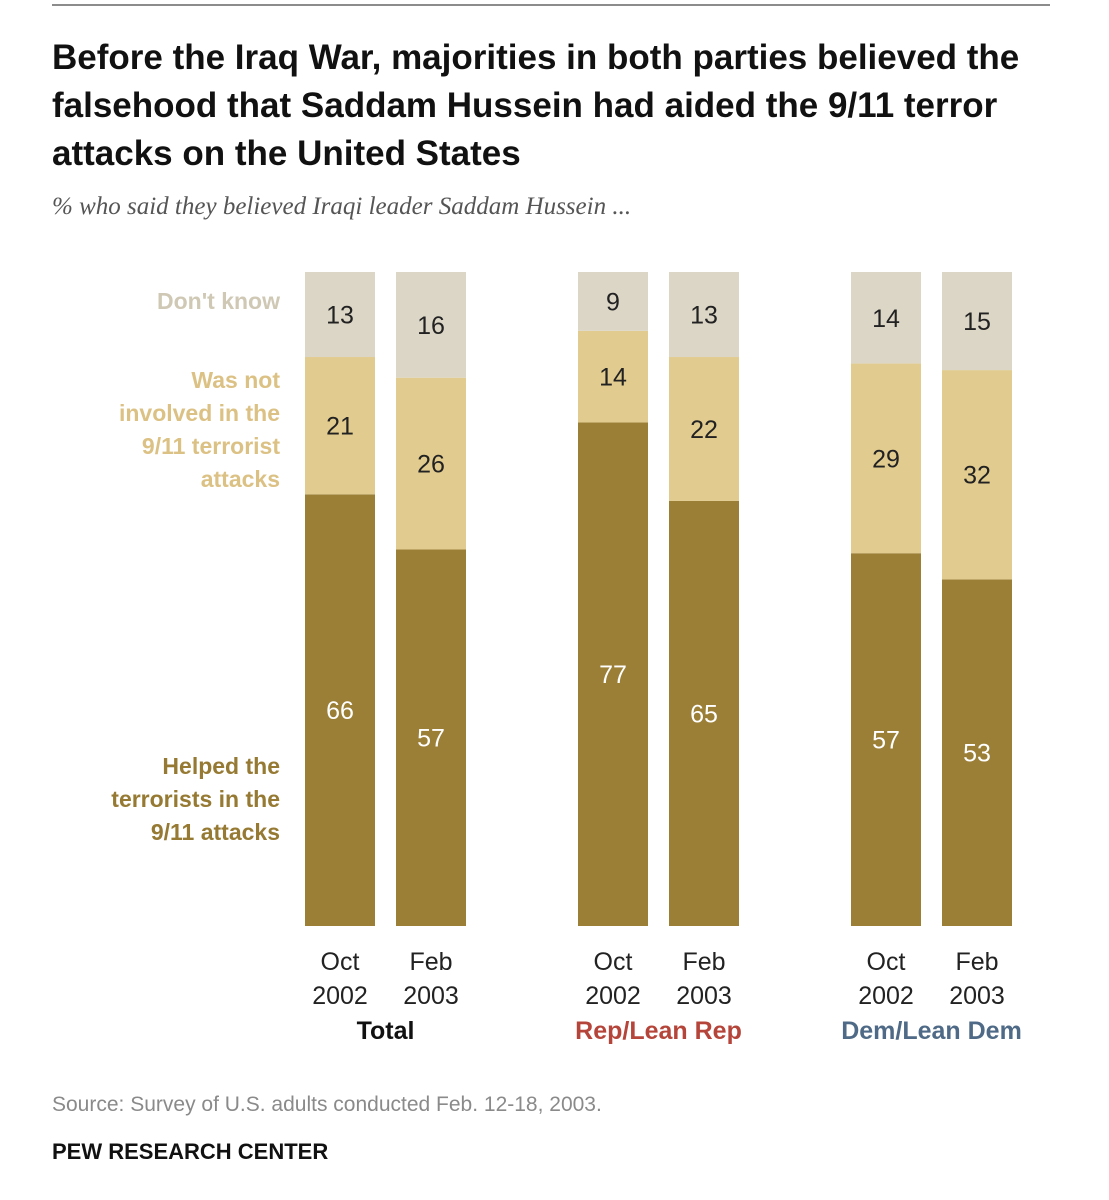 The width and height of the screenshot is (1109, 1200). I want to click on bar-dont_know-g0-b0, so click(340, 315).